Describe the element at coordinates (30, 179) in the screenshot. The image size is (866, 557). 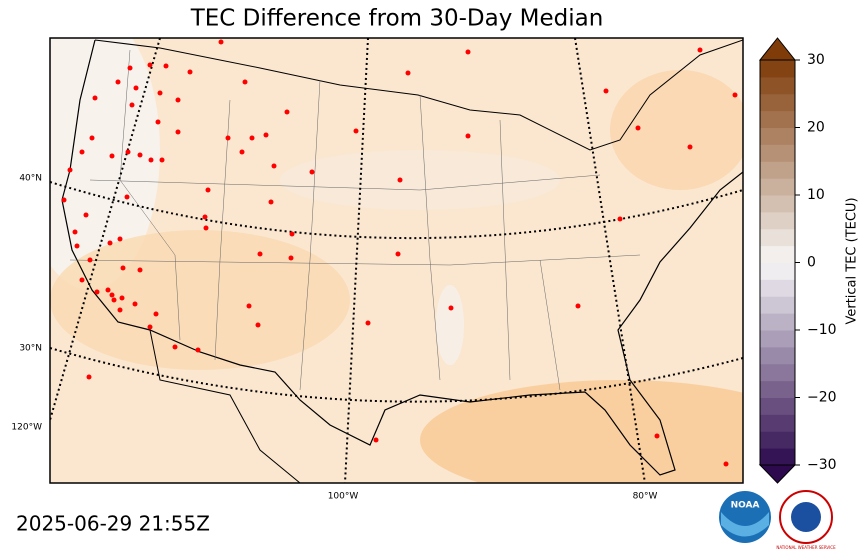
I see `lat-label: 40°N` at that location.